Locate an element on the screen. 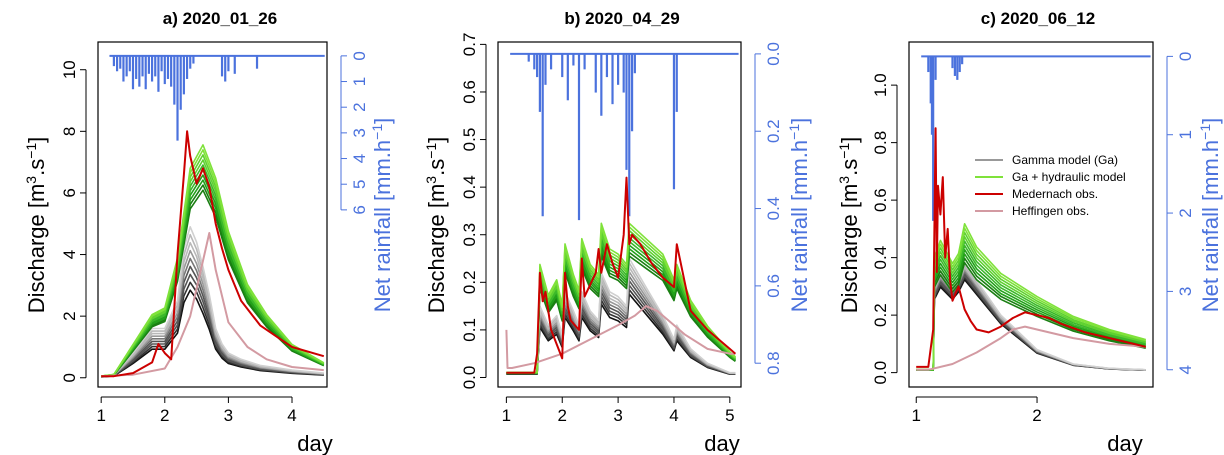 This screenshot has width=1224, height=455. panel-b-ylabel-text: Discharge [m3.s−1] is located at coordinates (436, 225).